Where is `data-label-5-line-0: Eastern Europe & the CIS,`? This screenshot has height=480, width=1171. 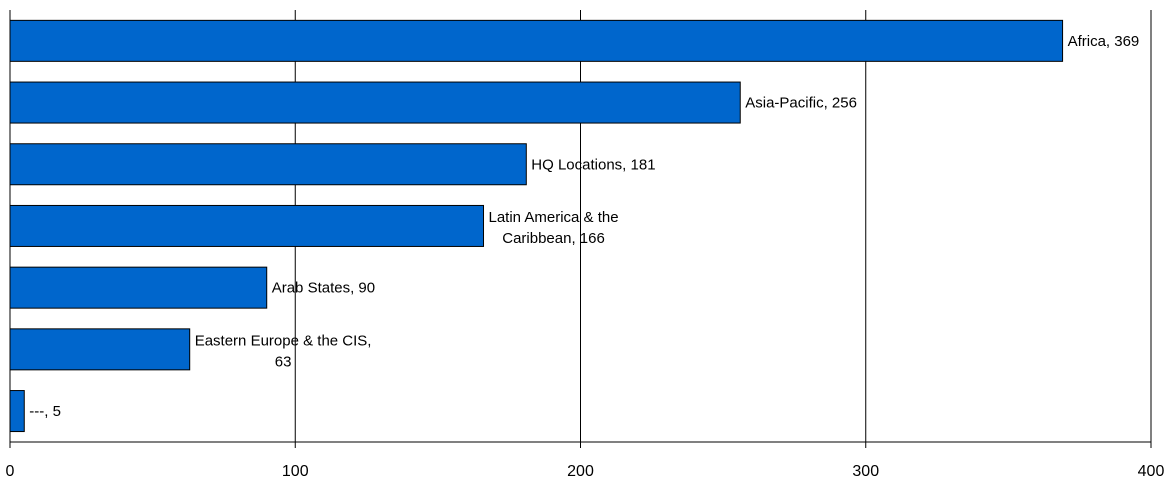
data-label-5-line-0: Eastern Europe & the CIS, is located at coordinates (283, 340).